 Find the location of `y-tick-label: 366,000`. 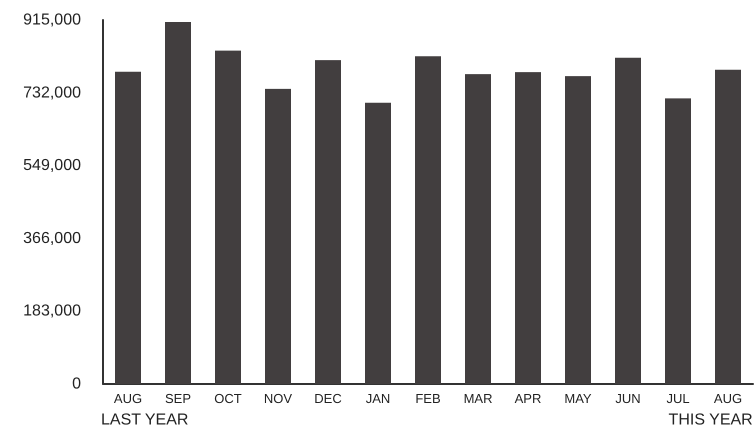

y-tick-label: 366,000 is located at coordinates (52, 238).